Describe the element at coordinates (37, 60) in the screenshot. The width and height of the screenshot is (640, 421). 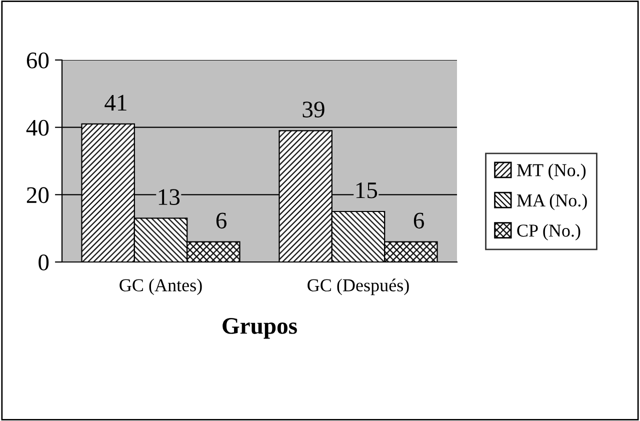
I see `y-tick-label: 60` at that location.